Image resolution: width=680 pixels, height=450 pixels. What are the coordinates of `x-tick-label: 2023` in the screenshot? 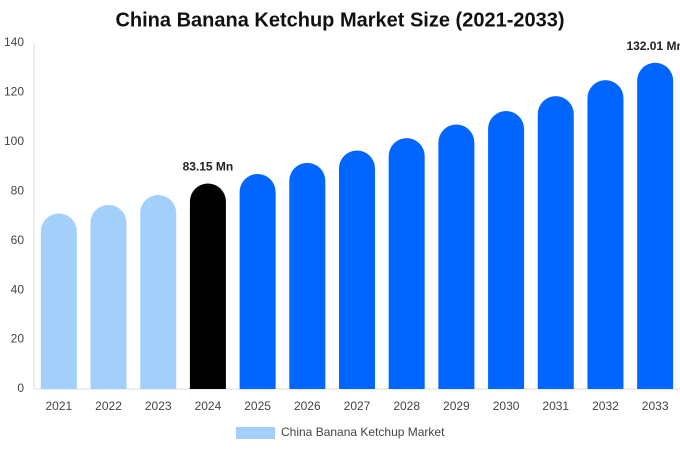 It's located at (158, 406).